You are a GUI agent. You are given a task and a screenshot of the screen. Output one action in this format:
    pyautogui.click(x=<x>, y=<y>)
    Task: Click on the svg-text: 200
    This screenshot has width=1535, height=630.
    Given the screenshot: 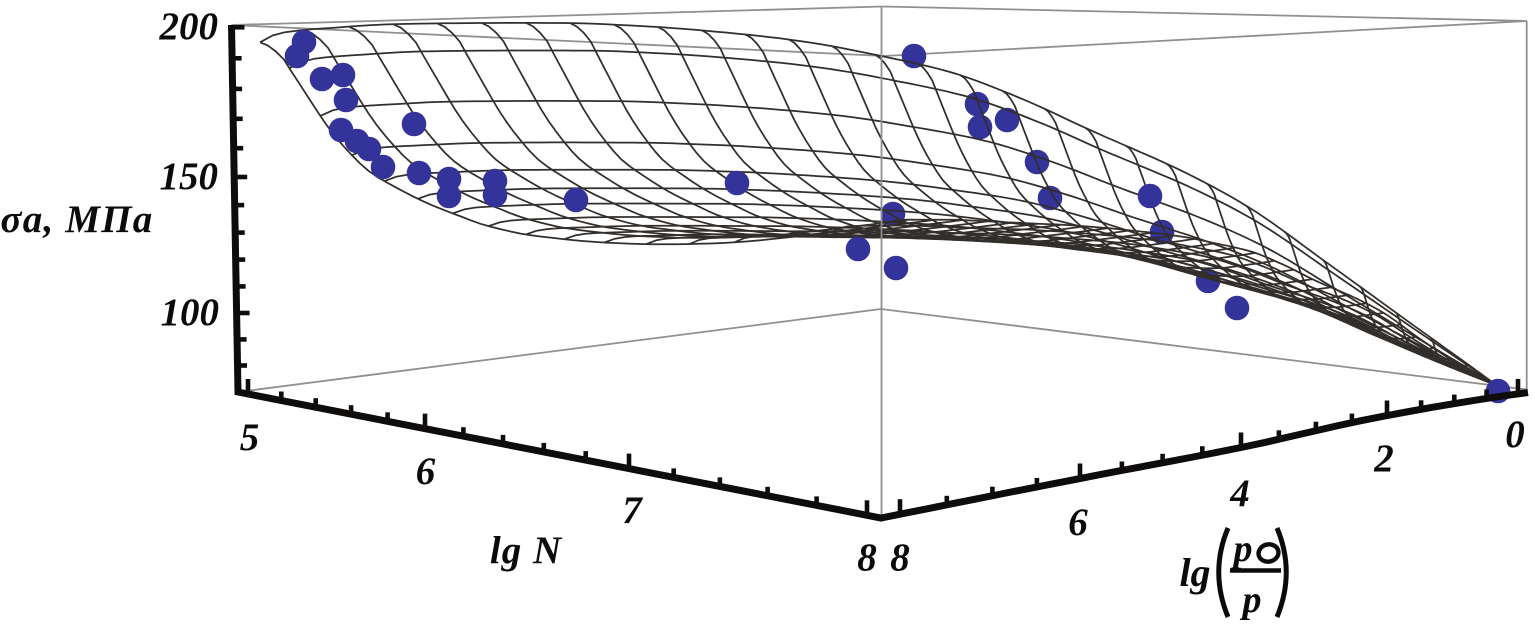 What is the action you would take?
    pyautogui.click(x=189, y=26)
    